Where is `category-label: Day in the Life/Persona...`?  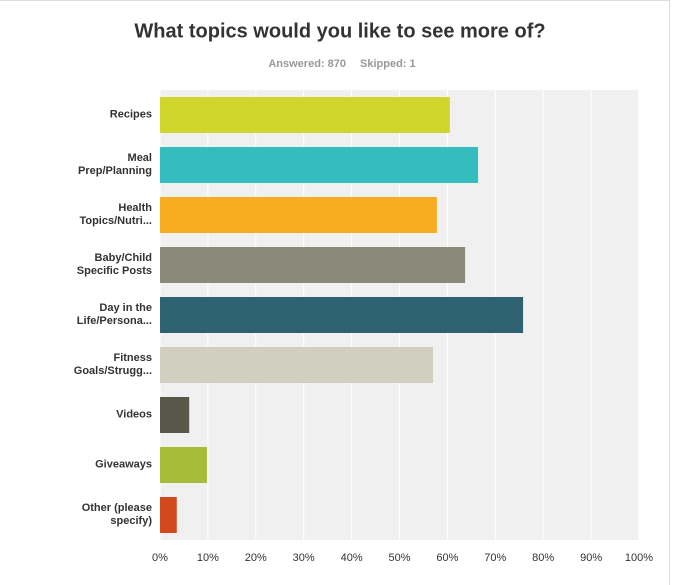 category-label: Day in the Life/Persona... is located at coordinates (114, 314).